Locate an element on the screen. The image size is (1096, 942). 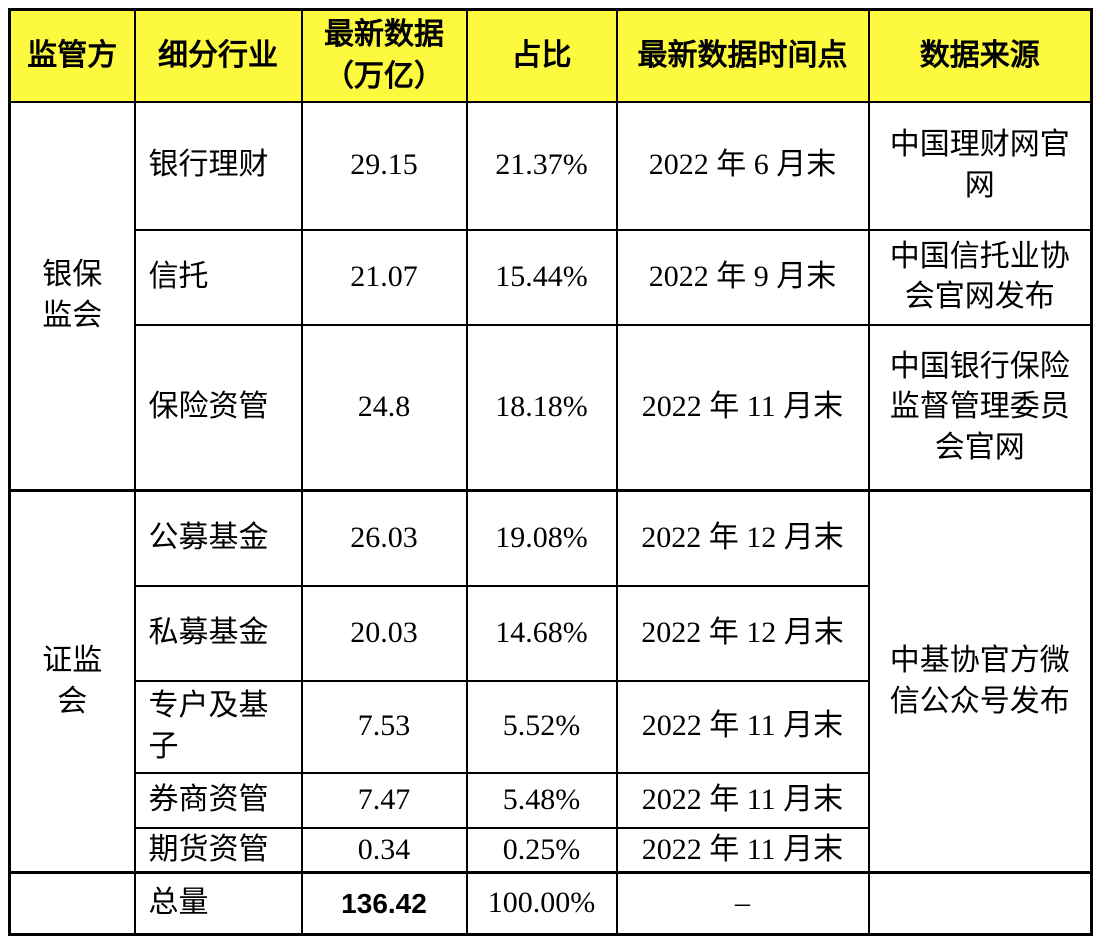
cell-value-public-funds: 26.03 is located at coordinates (384, 538).